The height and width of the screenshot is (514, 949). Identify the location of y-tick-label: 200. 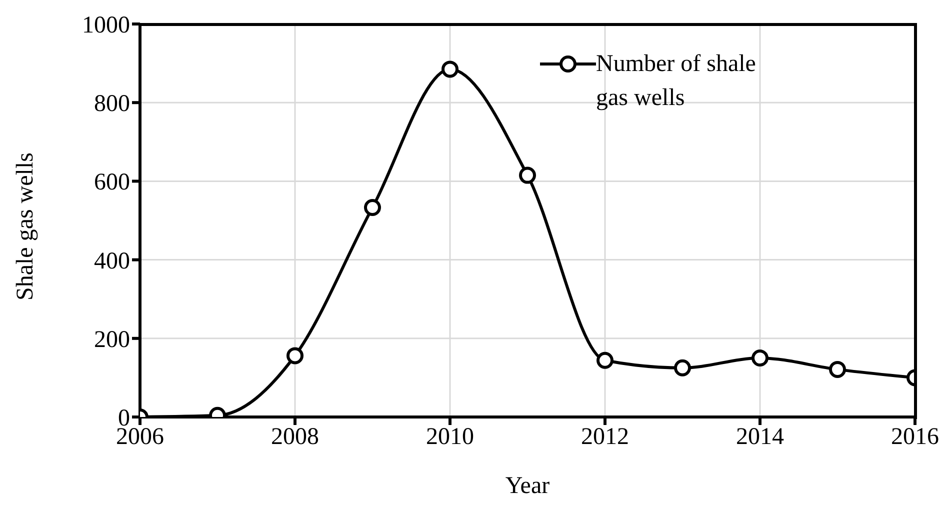
(112, 339).